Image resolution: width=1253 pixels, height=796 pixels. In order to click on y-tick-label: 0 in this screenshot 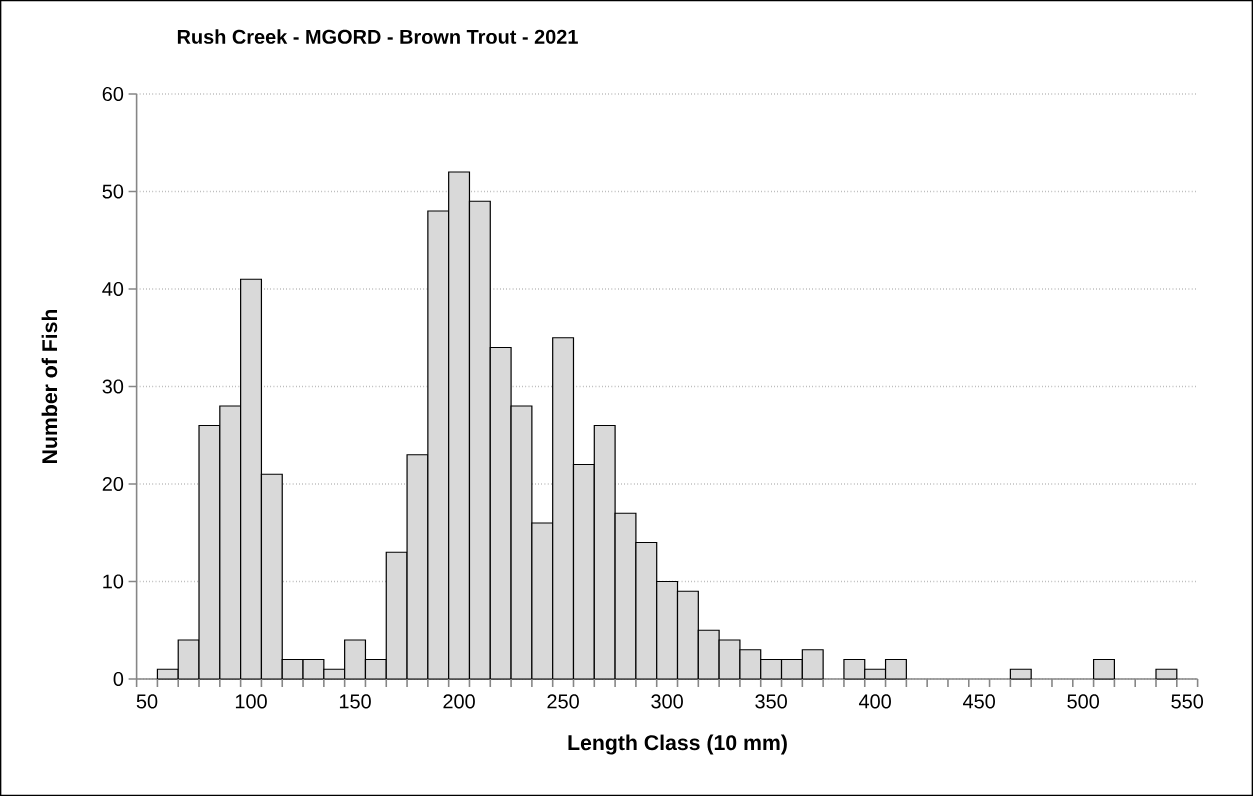, I will do `click(118, 679)`.